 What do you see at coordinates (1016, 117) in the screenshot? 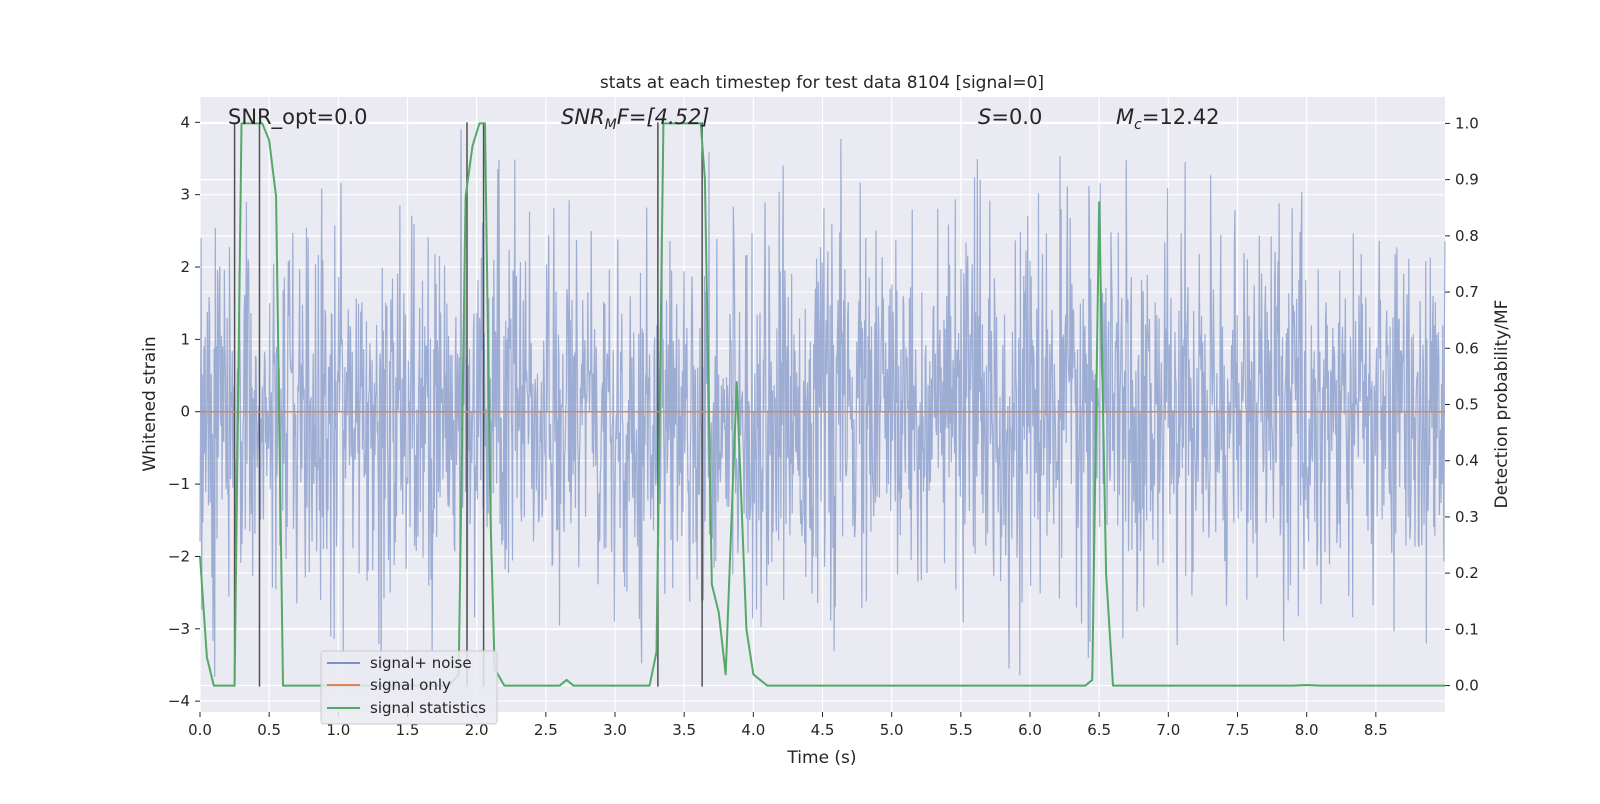
I see `annotation-s-value: =0.0` at bounding box center [1016, 117].